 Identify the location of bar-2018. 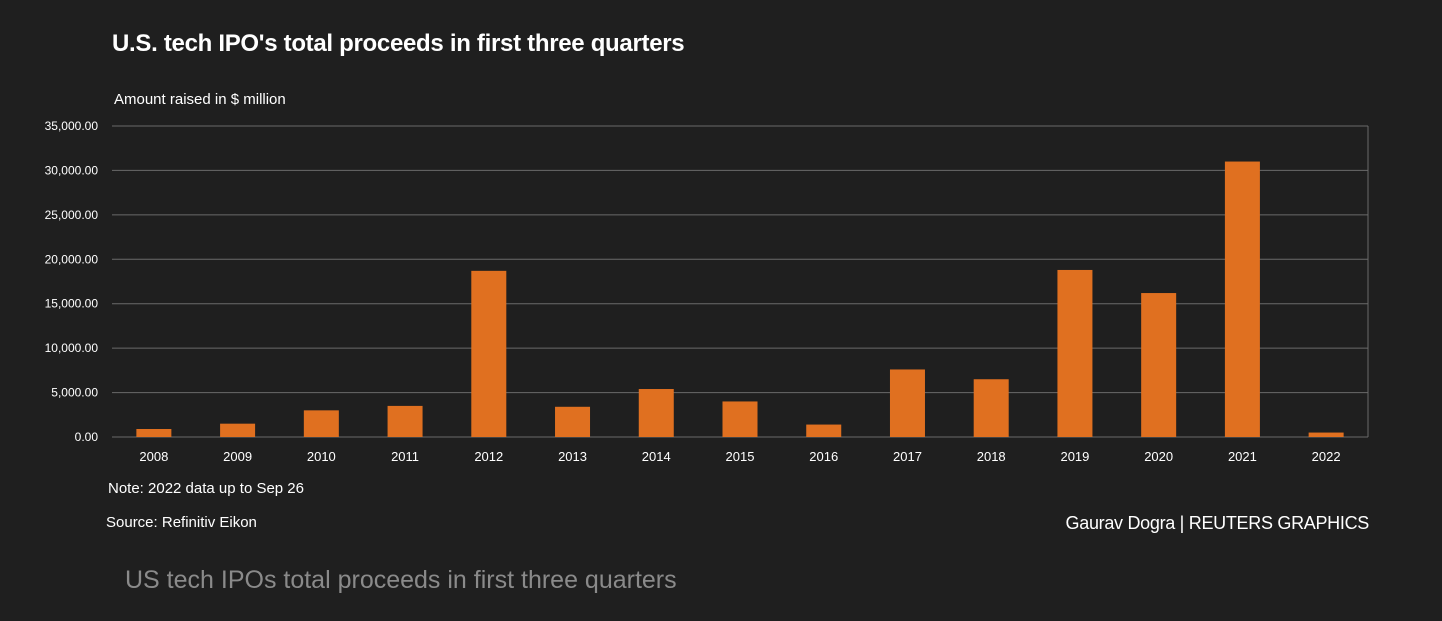
(991, 408).